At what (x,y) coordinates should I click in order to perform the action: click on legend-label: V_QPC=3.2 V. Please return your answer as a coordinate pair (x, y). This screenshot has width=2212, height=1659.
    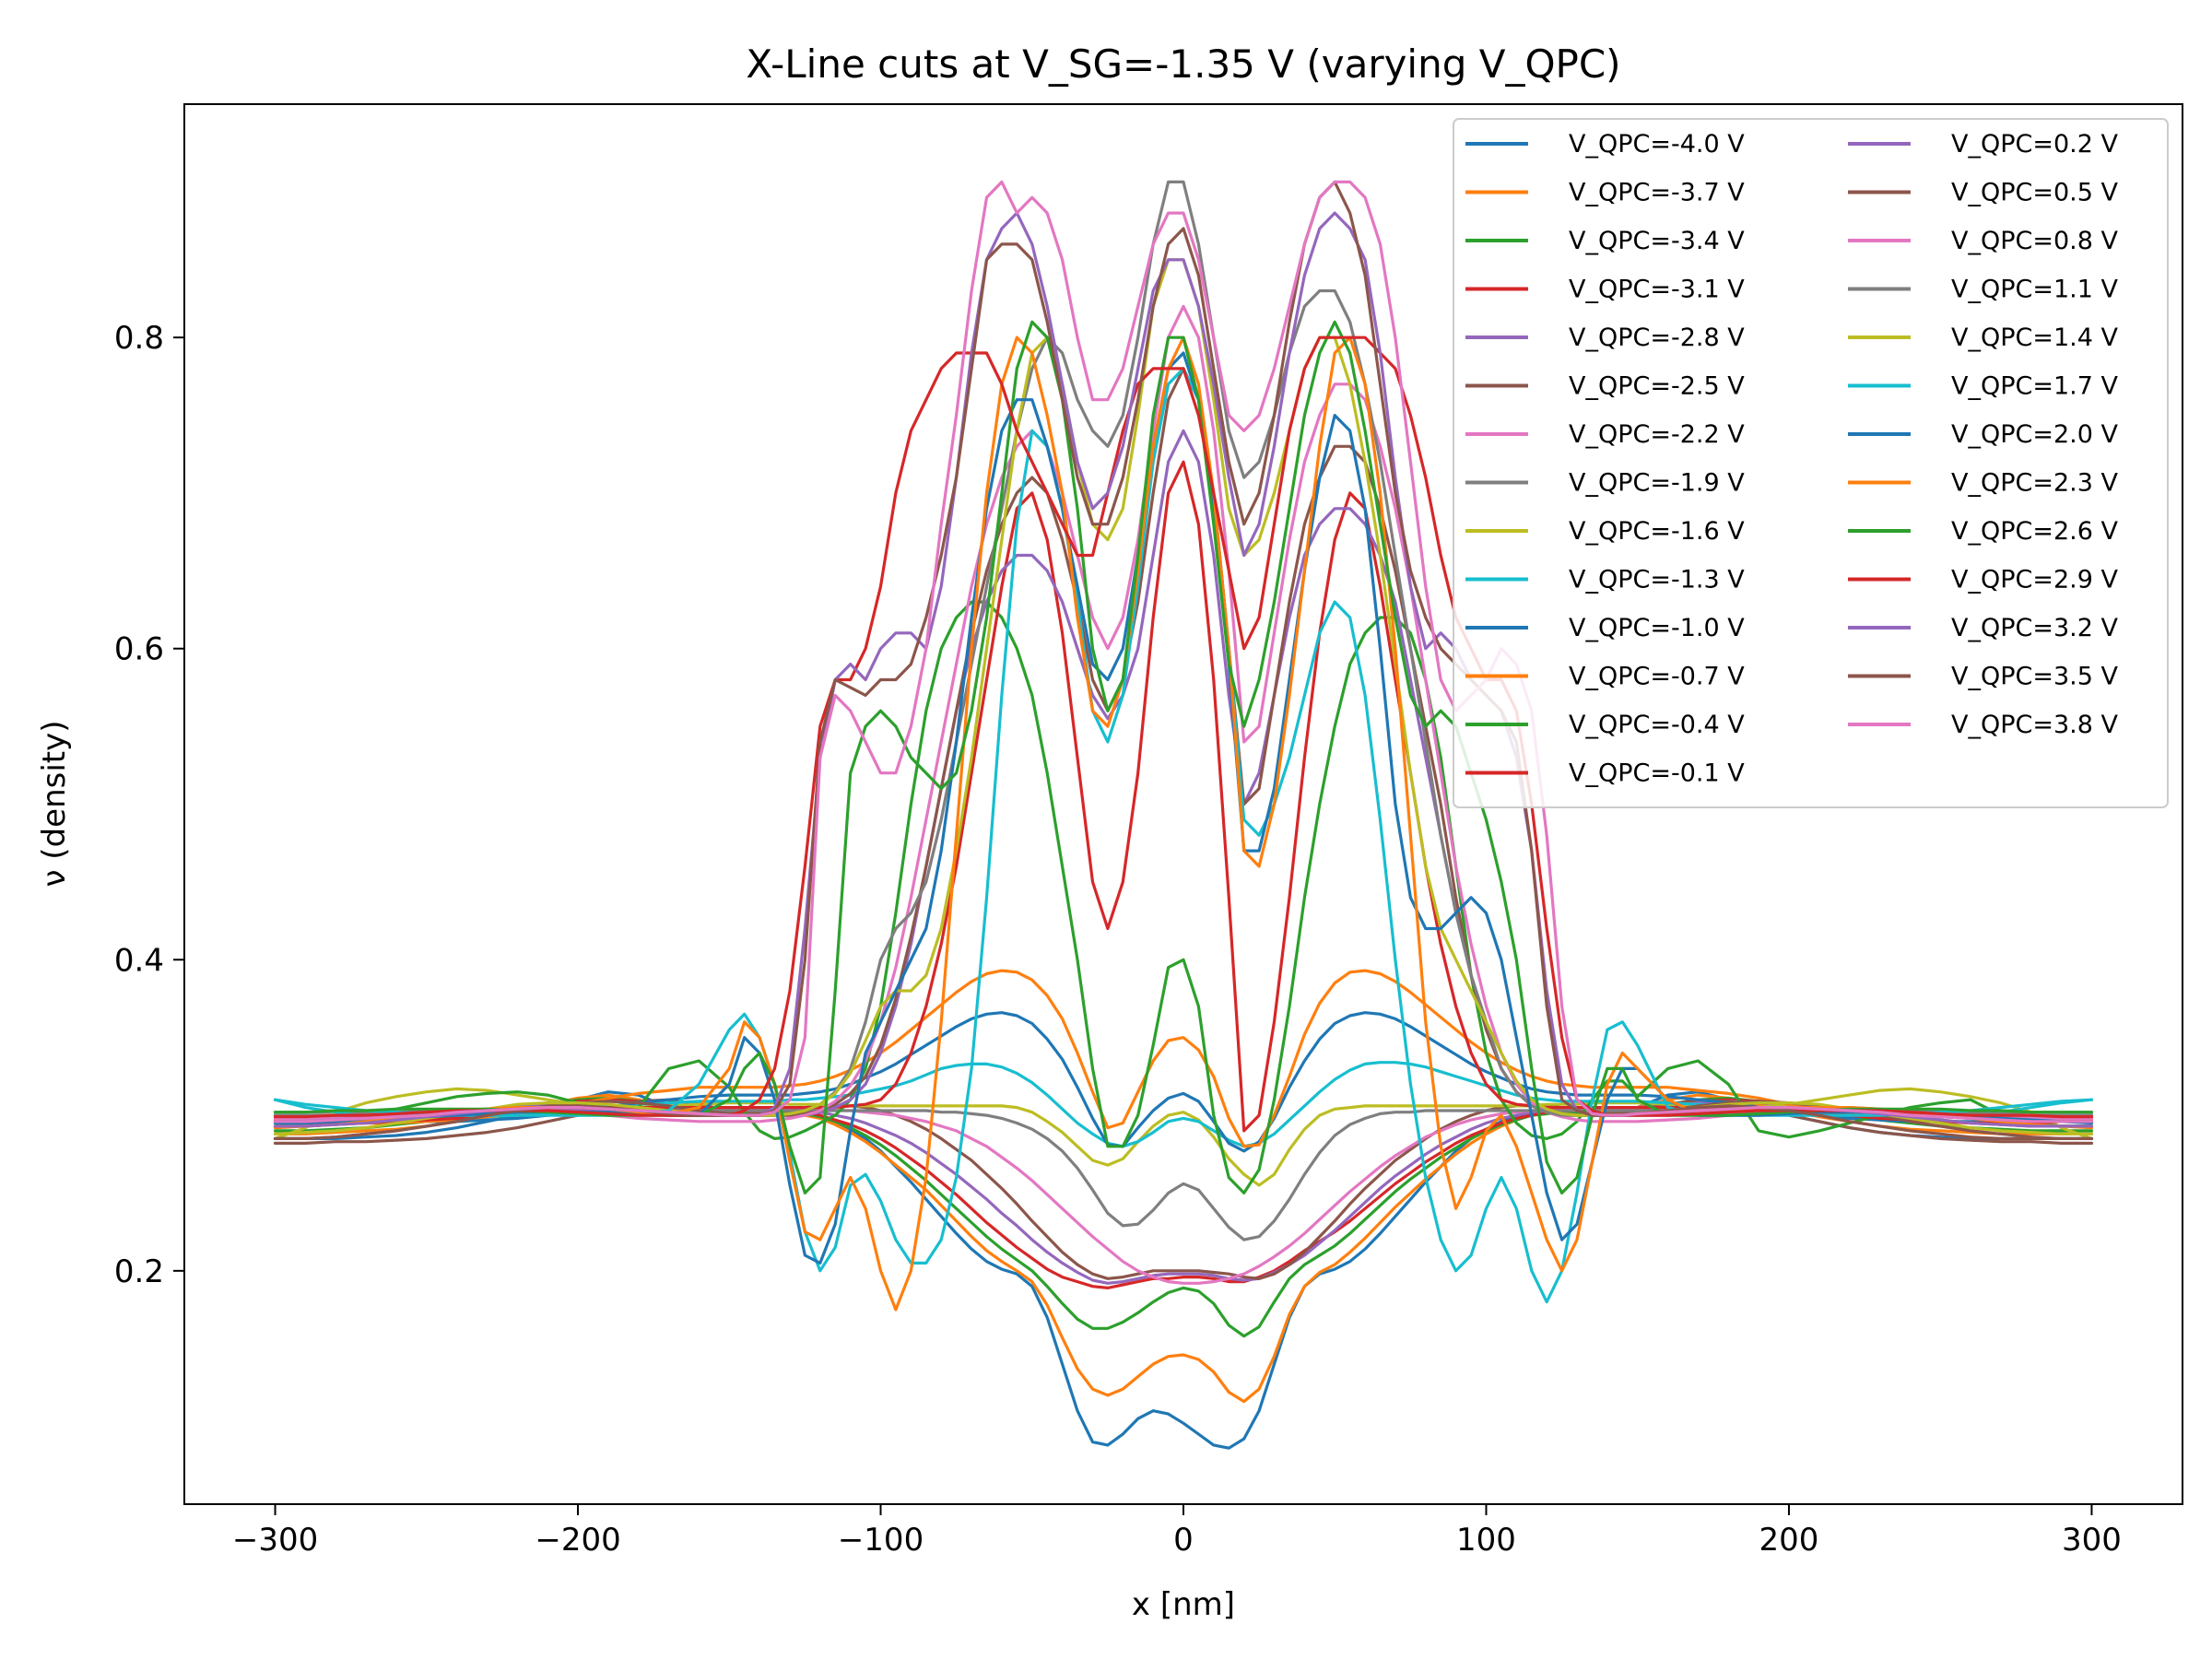
    Looking at the image, I should click on (2035, 628).